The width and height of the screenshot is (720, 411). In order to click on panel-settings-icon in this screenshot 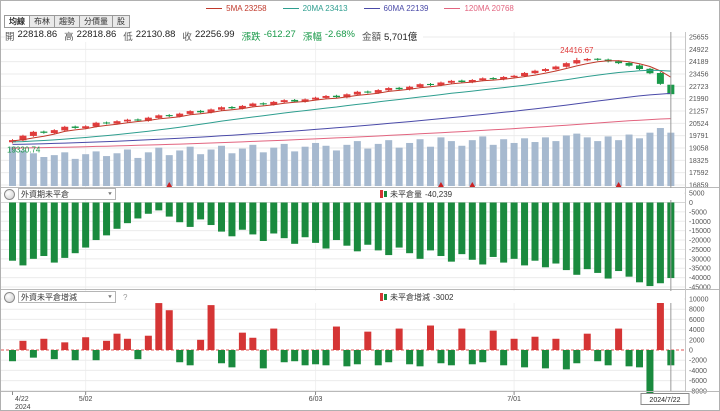, I will do `click(9, 194)`.